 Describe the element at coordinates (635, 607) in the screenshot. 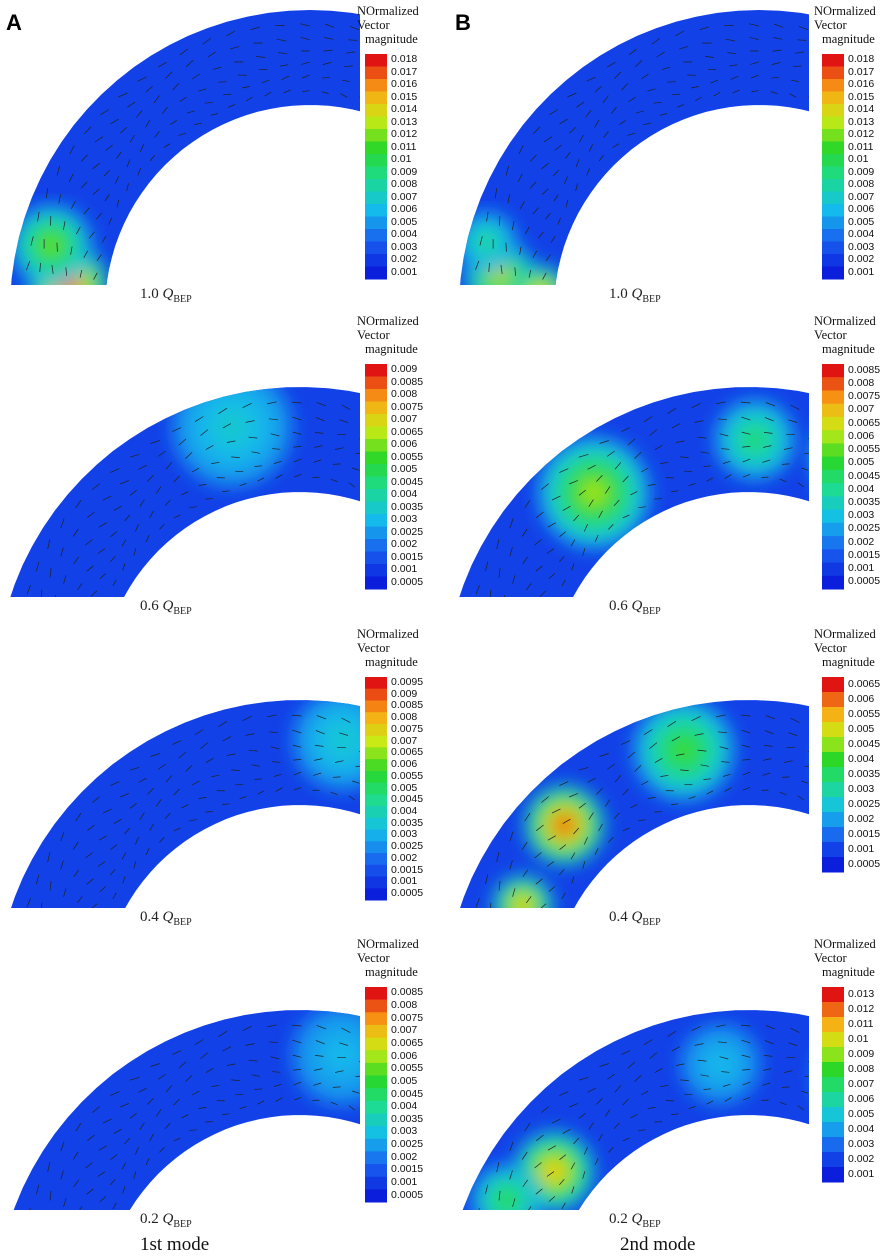

I see `flow-rate-label: 0.6 QBEP` at that location.